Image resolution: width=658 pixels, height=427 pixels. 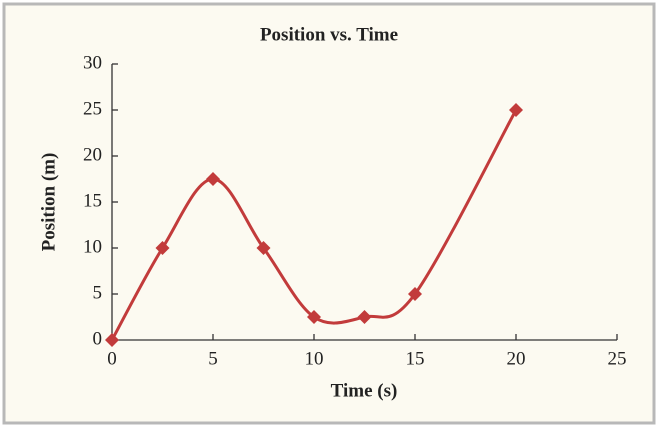 What do you see at coordinates (92, 200) in the screenshot?
I see `y-tick-label: 15` at bounding box center [92, 200].